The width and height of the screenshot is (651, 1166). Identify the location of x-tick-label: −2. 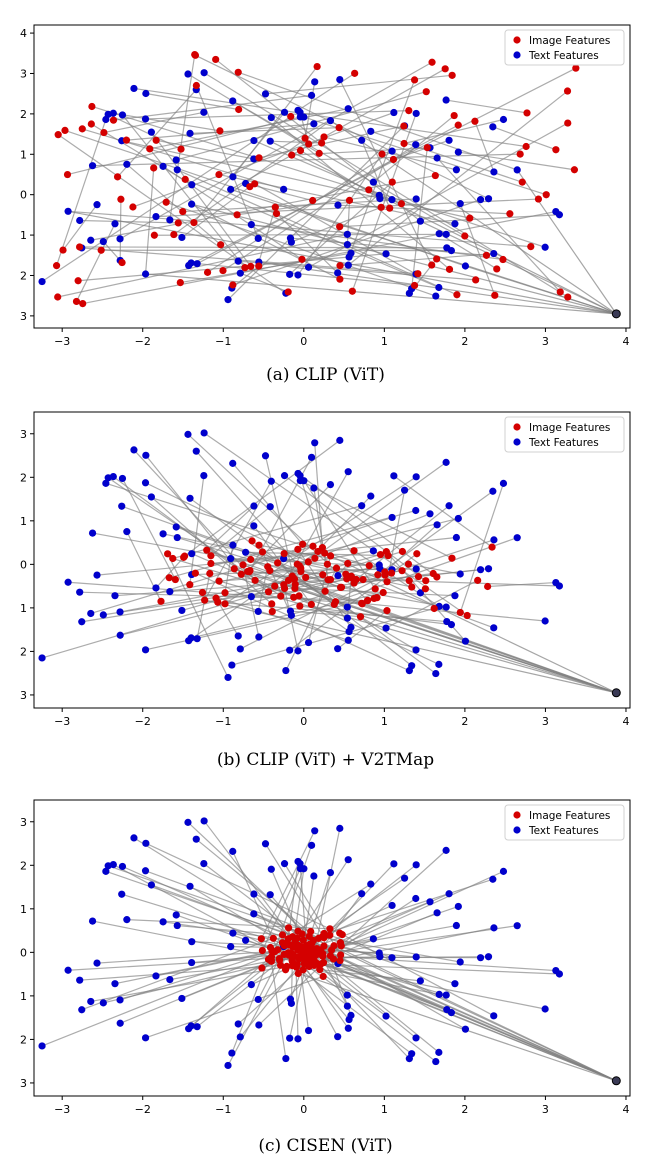
(143, 341).